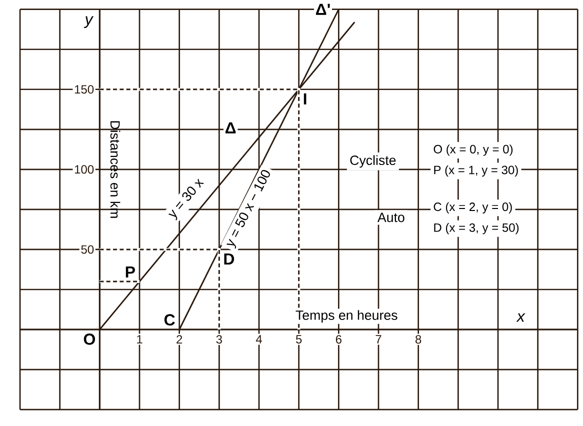 This screenshot has width=583, height=426. I want to click on x-tick-label: 3, so click(219, 339).